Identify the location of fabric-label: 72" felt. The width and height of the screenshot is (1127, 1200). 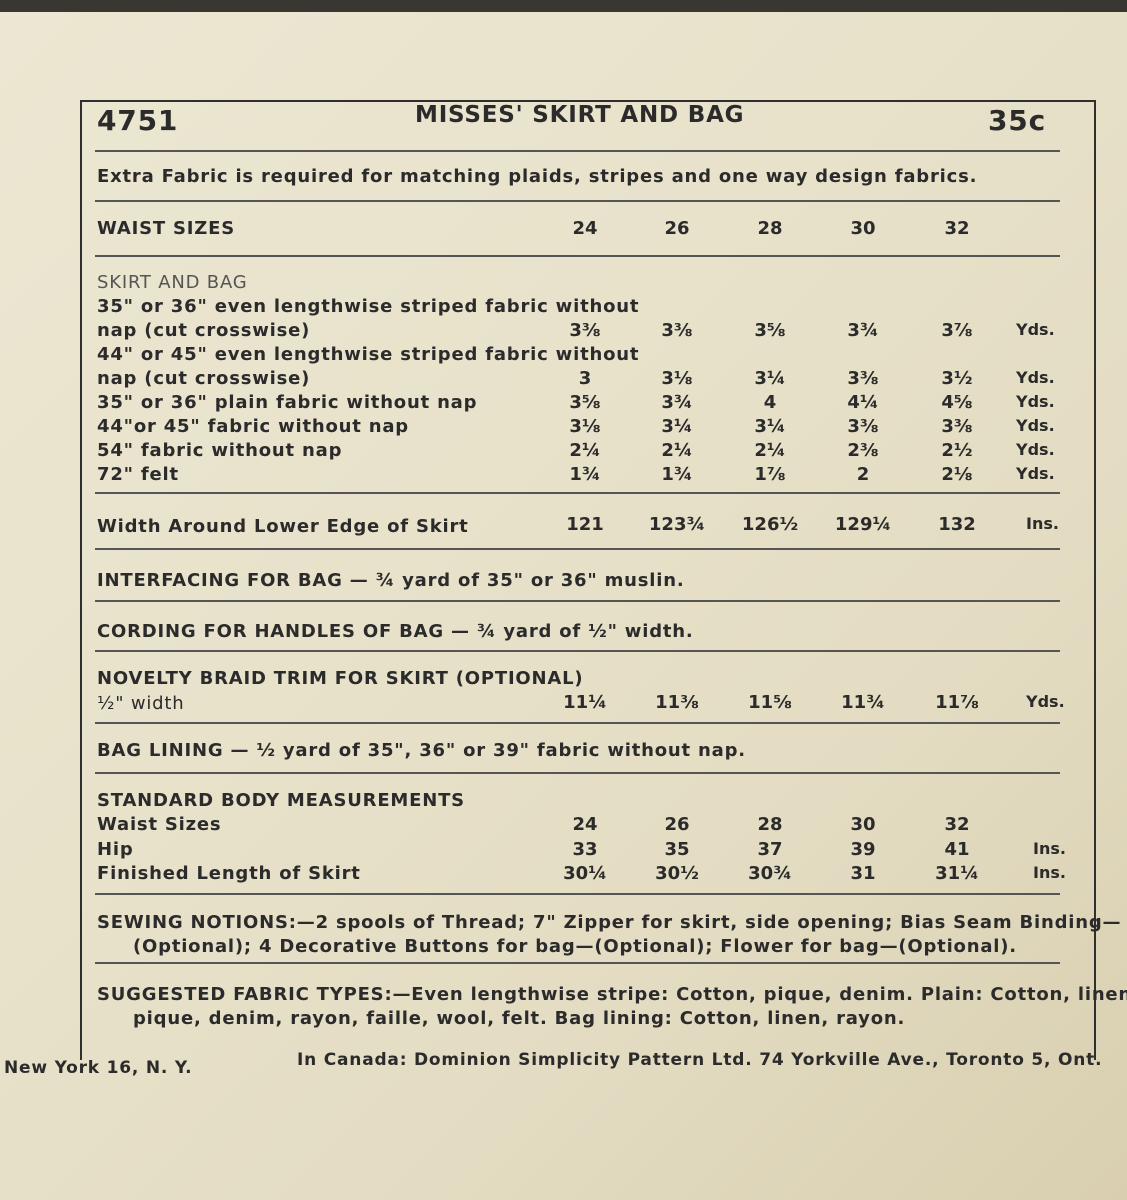
(138, 474).